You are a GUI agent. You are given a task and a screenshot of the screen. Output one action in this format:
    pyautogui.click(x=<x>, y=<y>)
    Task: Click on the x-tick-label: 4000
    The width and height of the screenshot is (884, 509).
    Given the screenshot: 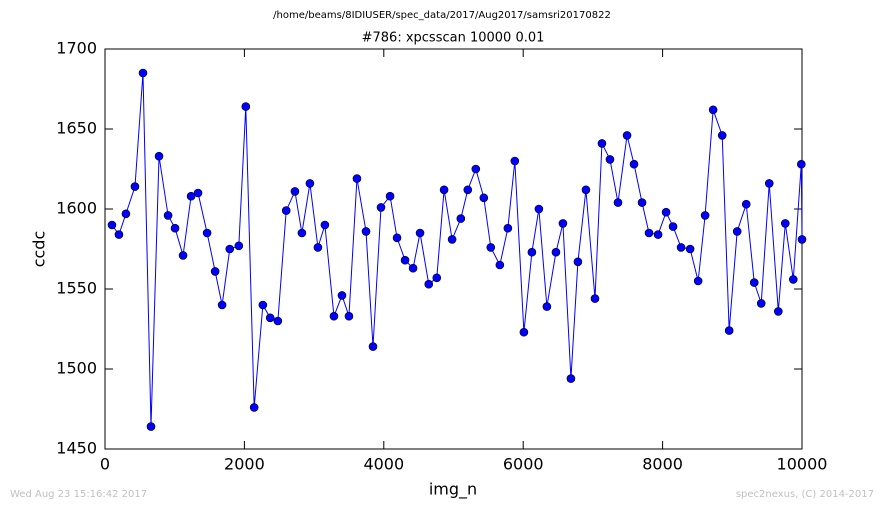 What is the action you would take?
    pyautogui.click(x=383, y=464)
    